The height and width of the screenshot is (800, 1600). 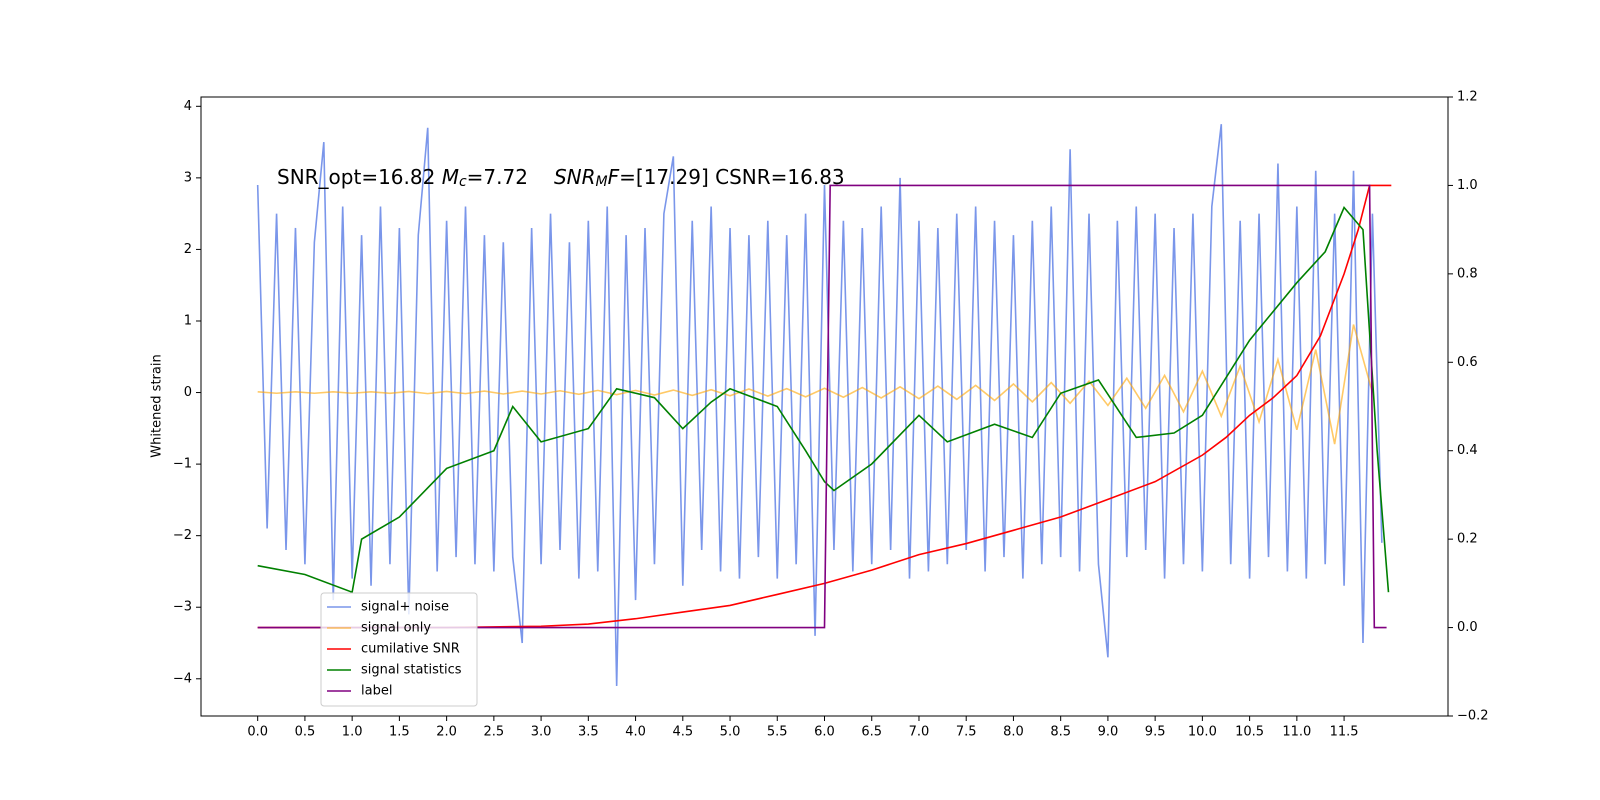 What do you see at coordinates (575, 177) in the screenshot?
I see `annotation-part: SNR` at bounding box center [575, 177].